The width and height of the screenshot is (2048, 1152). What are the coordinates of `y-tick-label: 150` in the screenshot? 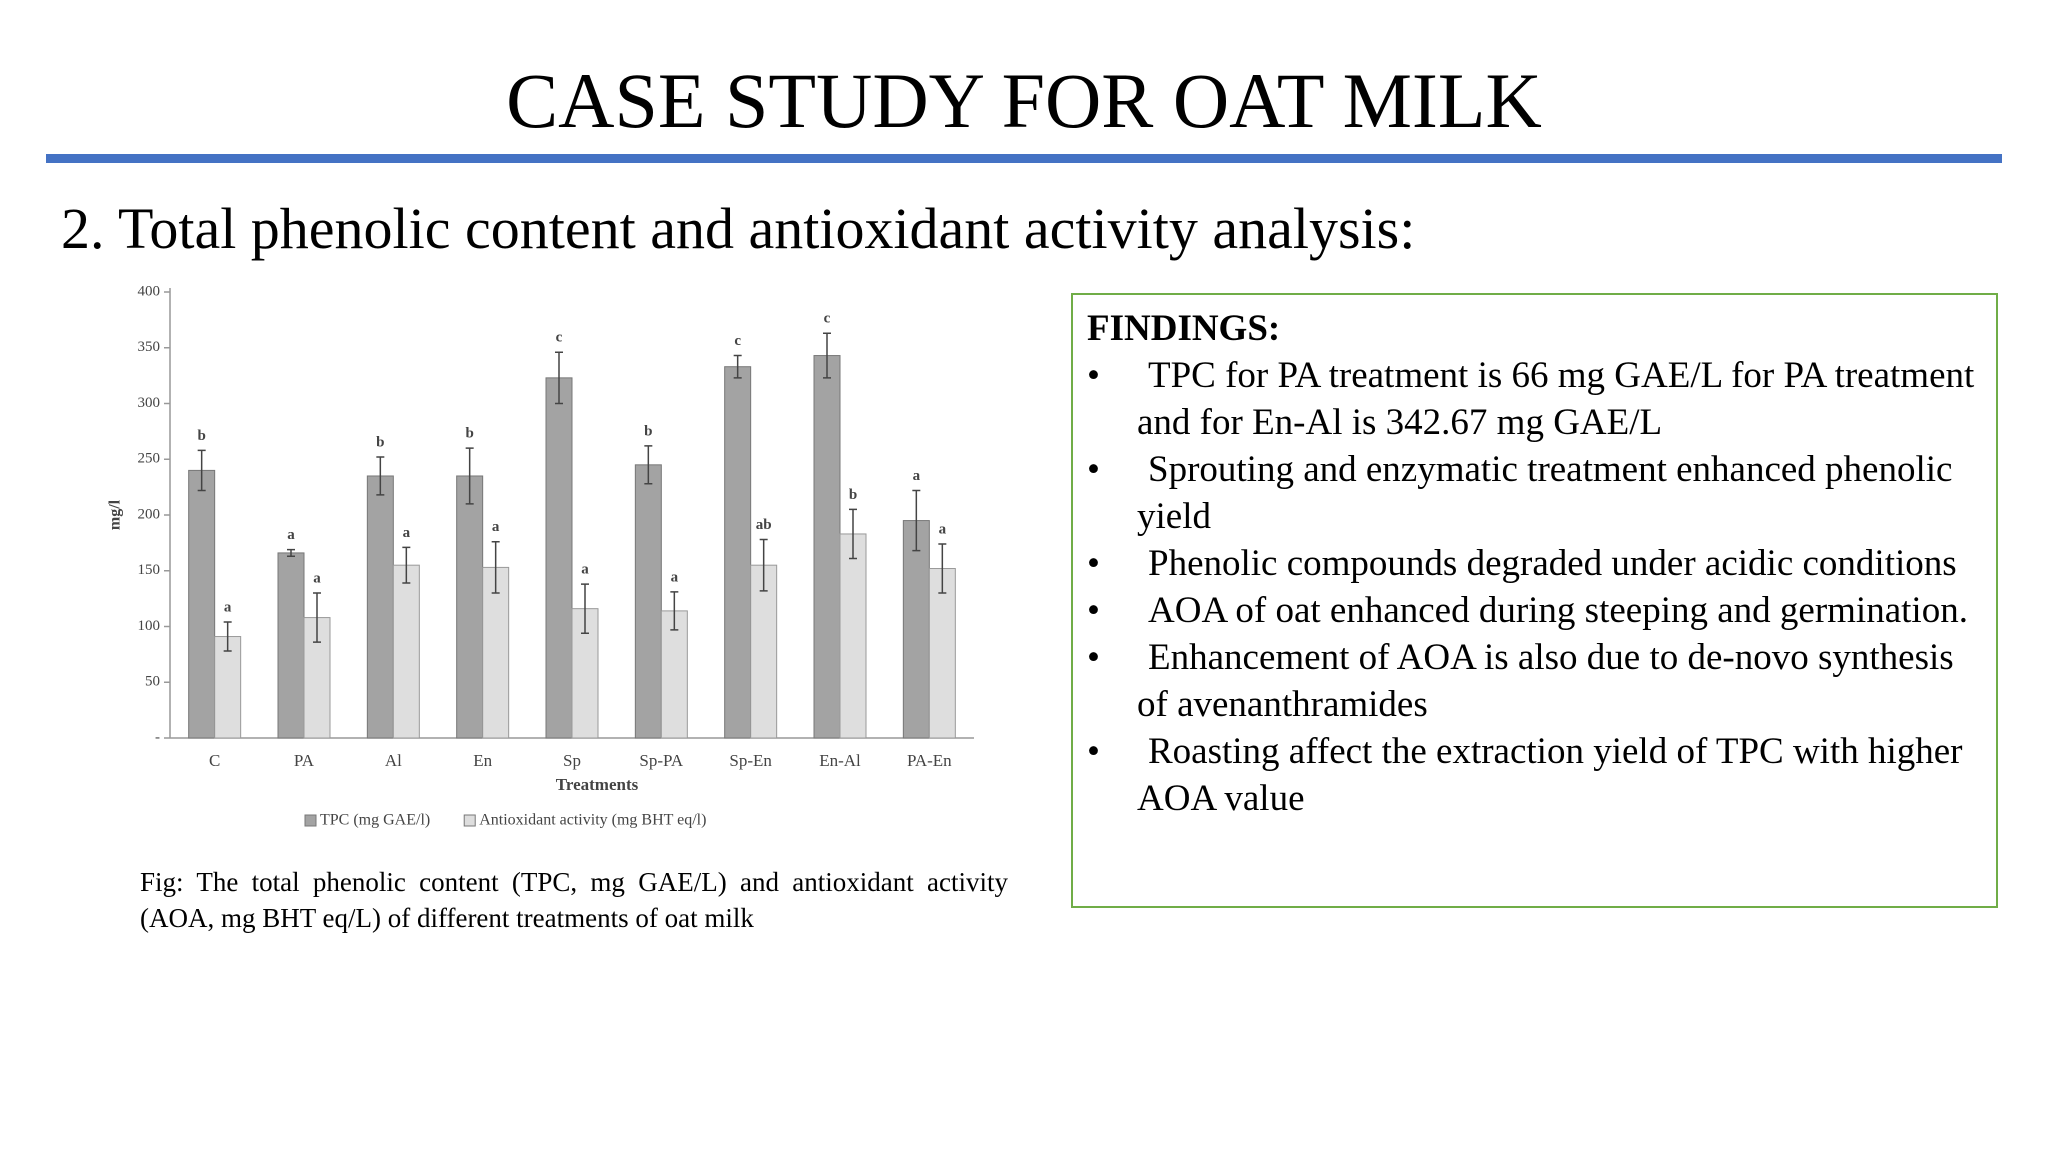 It's located at (149, 570).